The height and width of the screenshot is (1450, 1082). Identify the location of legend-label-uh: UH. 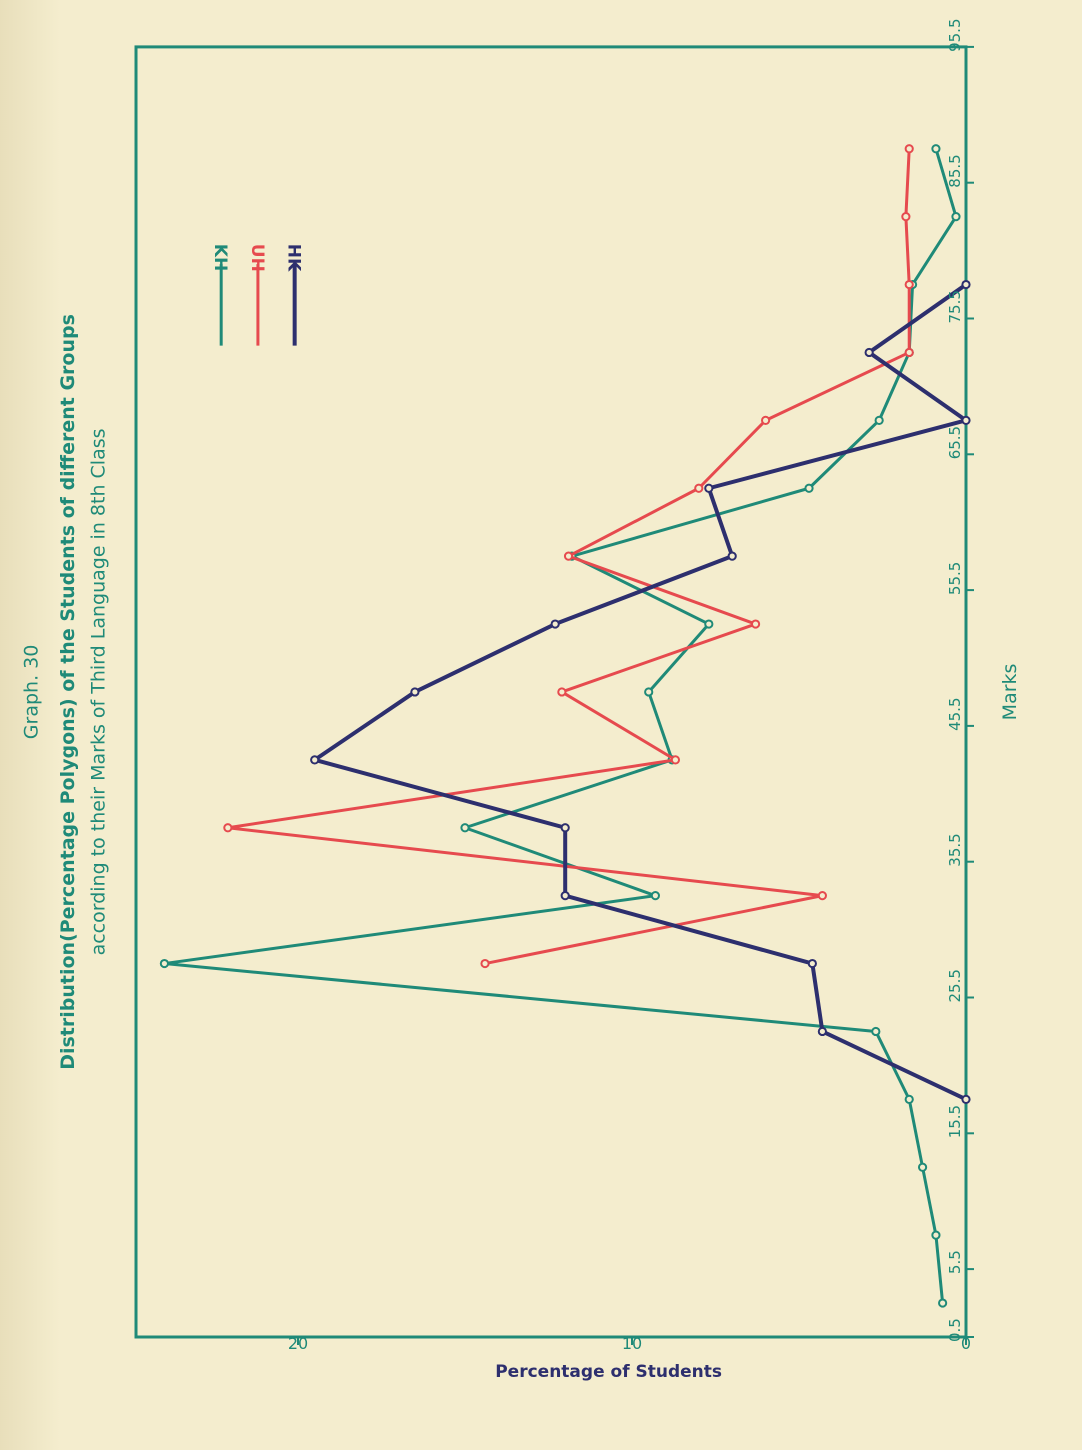
(257, 258).